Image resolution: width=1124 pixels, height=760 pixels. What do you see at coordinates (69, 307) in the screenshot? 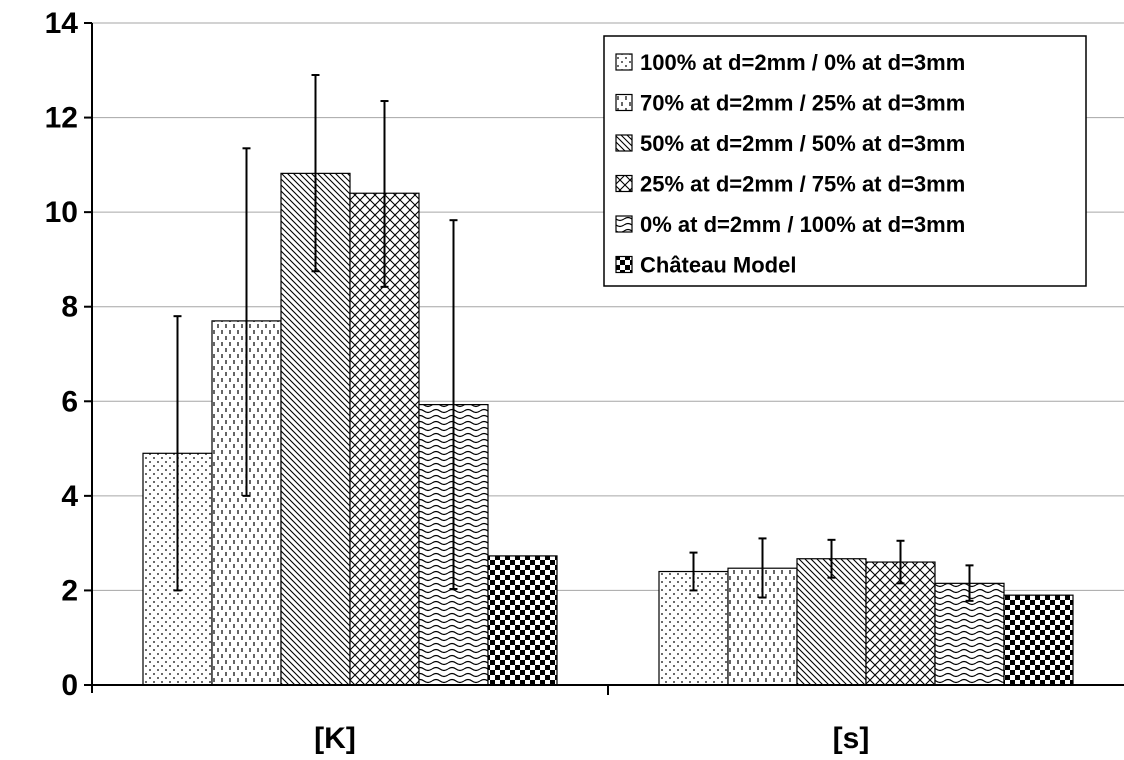
I see `y-tick-label: 8` at bounding box center [69, 307].